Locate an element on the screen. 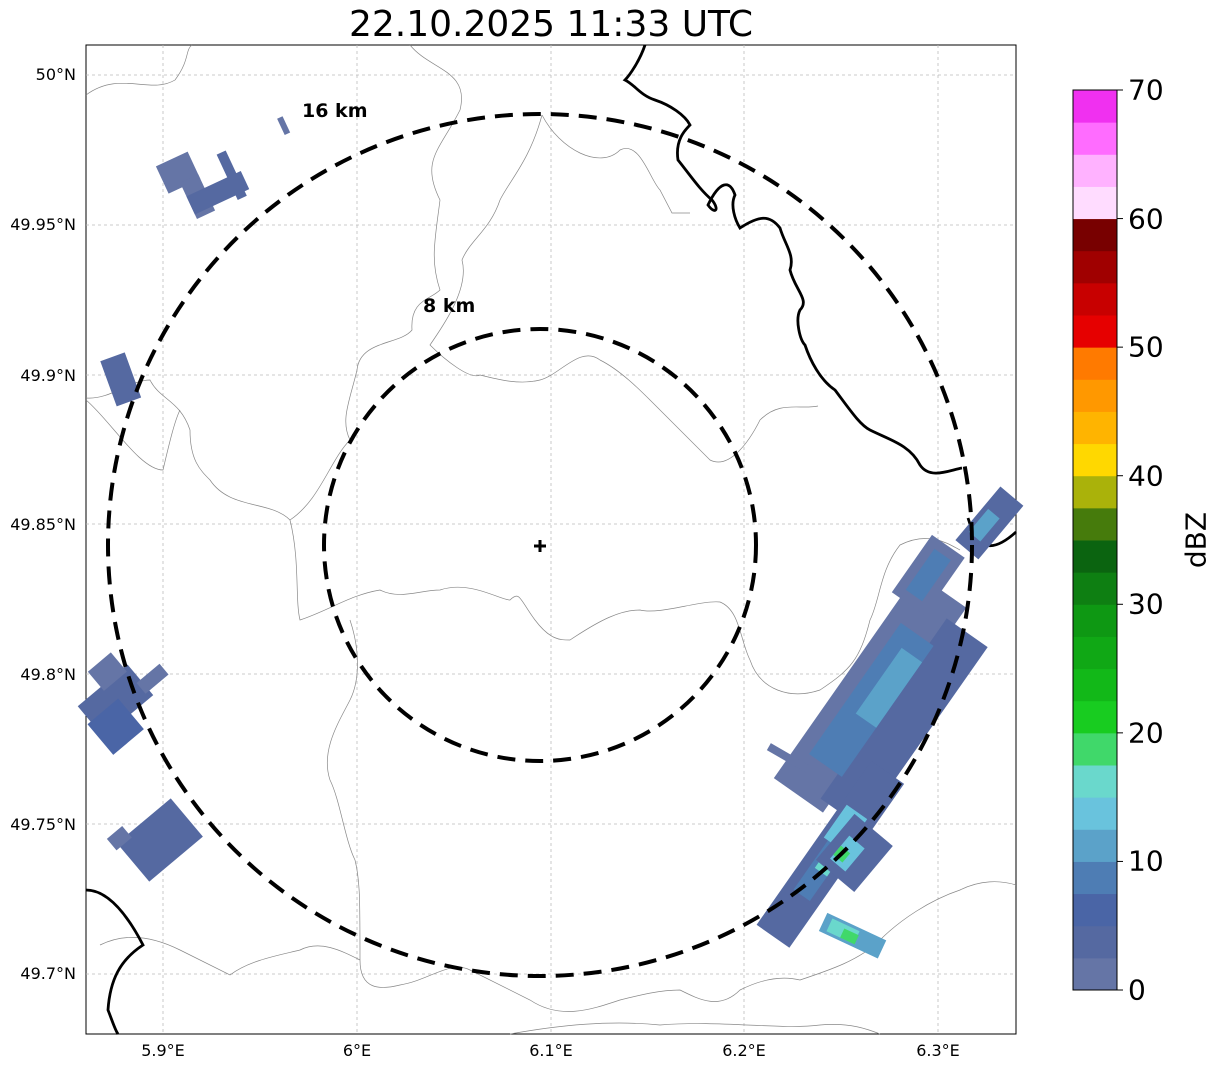 The image size is (1207, 1069). colorbar-tick-label: 10 is located at coordinates (1146, 861).